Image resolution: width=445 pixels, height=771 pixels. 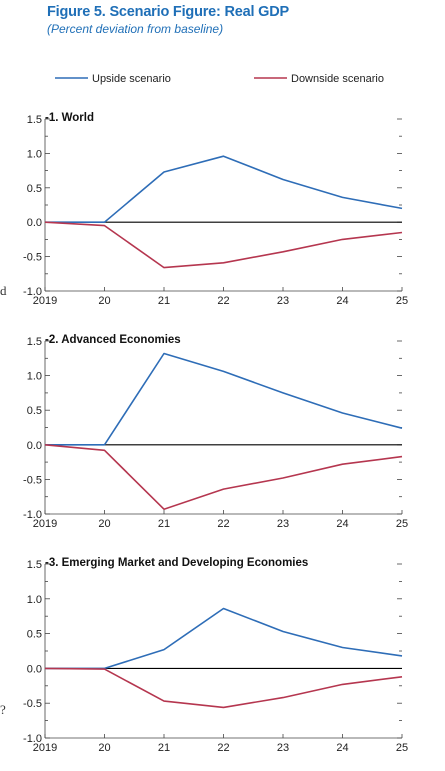 What do you see at coordinates (3, 290) in the screenshot?
I see `margin-mark: d` at bounding box center [3, 290].